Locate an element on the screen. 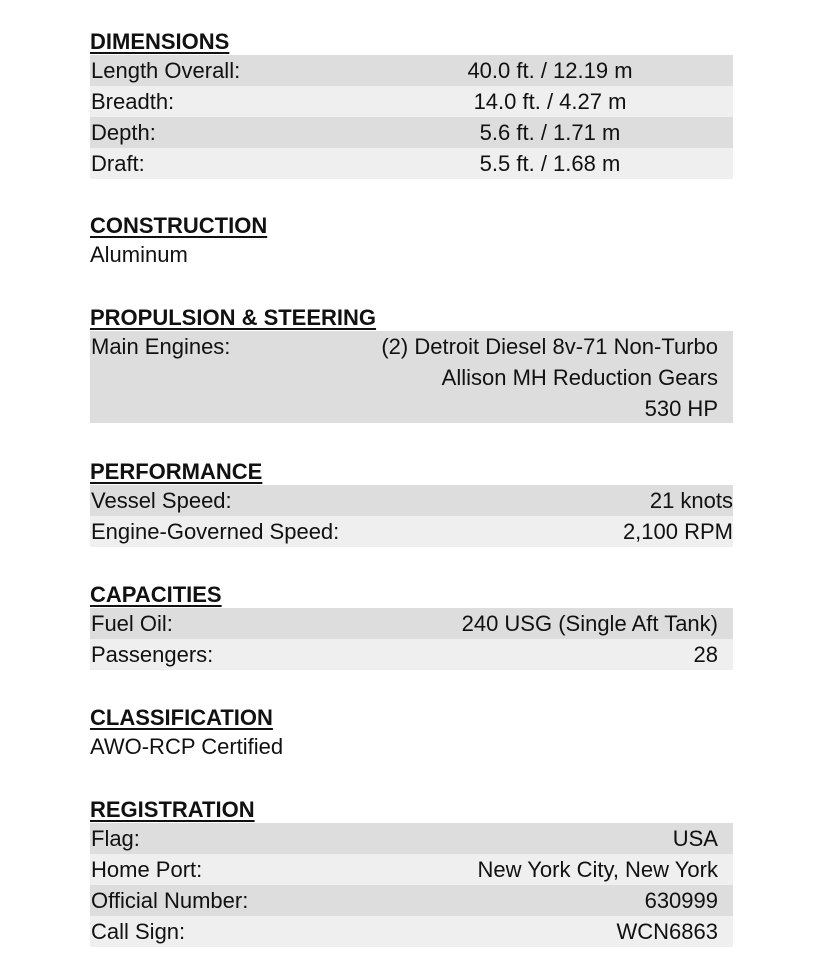 The width and height of the screenshot is (830, 966). row-value: New York City, New York is located at coordinates (597, 869).